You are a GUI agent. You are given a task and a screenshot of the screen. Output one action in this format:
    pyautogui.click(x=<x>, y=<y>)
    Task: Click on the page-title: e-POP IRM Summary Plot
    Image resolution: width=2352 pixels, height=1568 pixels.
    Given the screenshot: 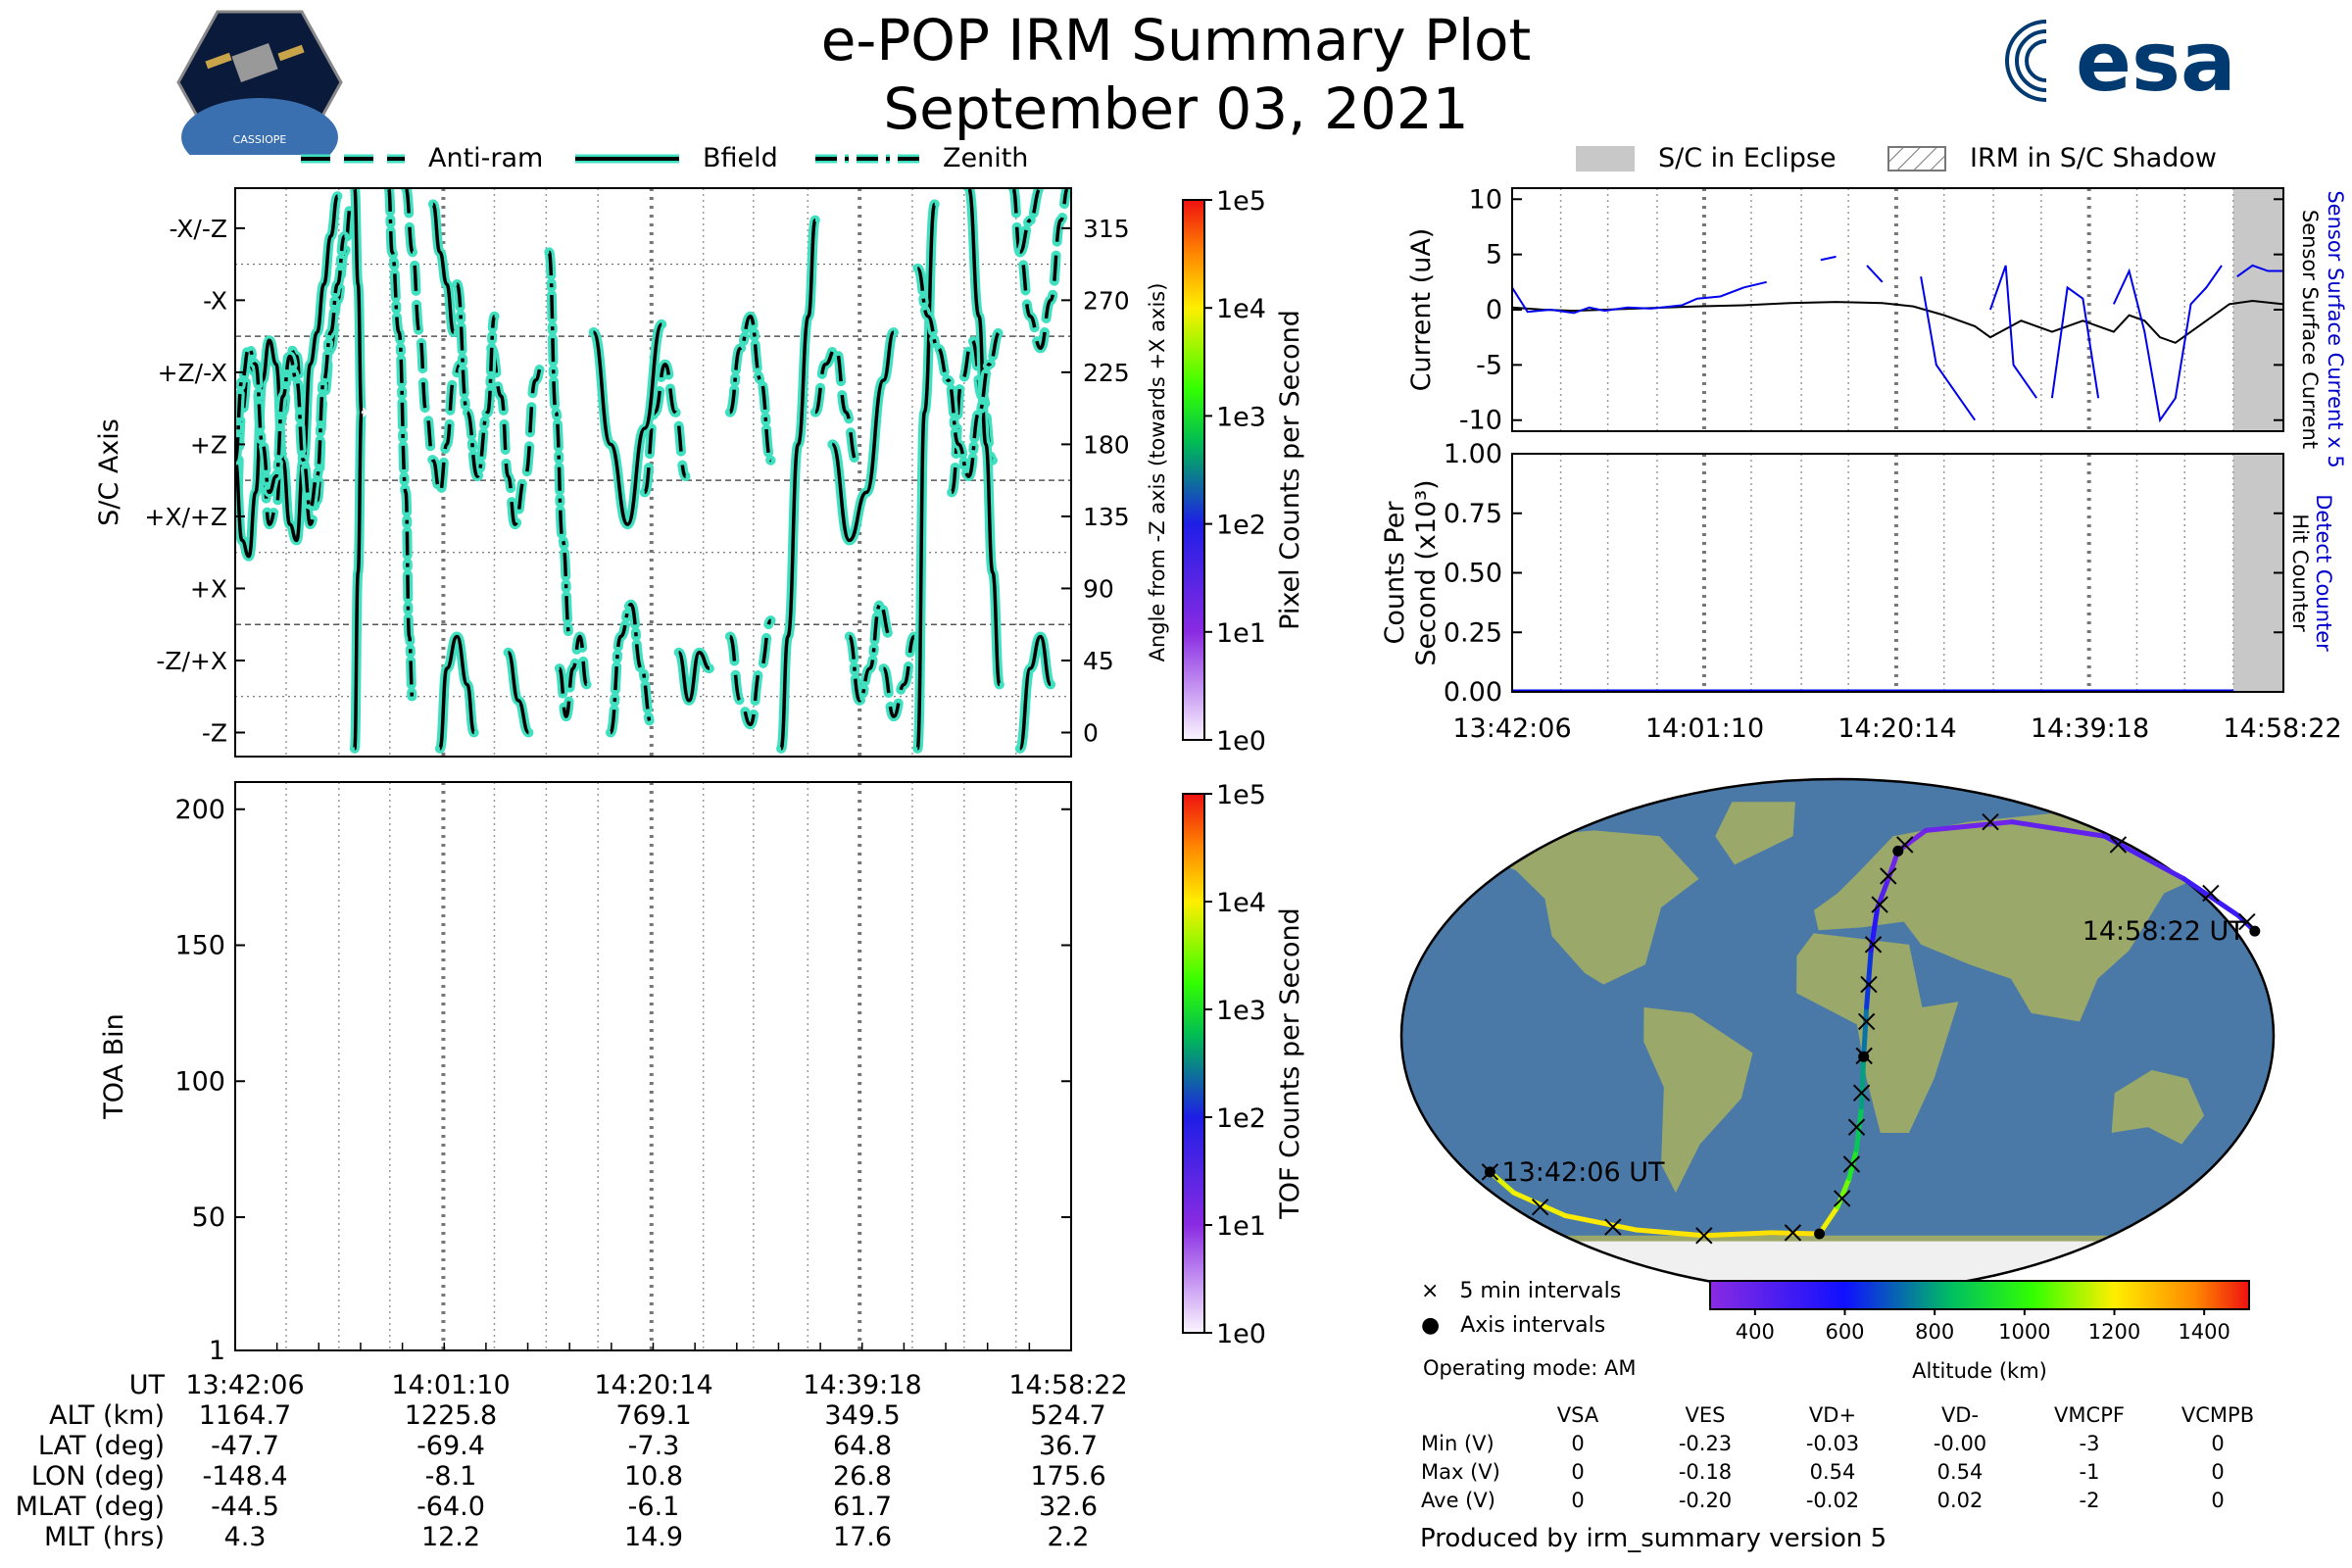 What is the action you would take?
    pyautogui.click(x=1176, y=40)
    